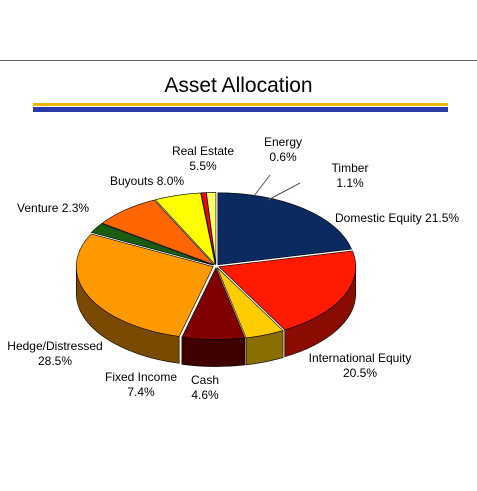  Describe the element at coordinates (213, 351) in the screenshot. I see `pie-side-fixed-income` at that location.